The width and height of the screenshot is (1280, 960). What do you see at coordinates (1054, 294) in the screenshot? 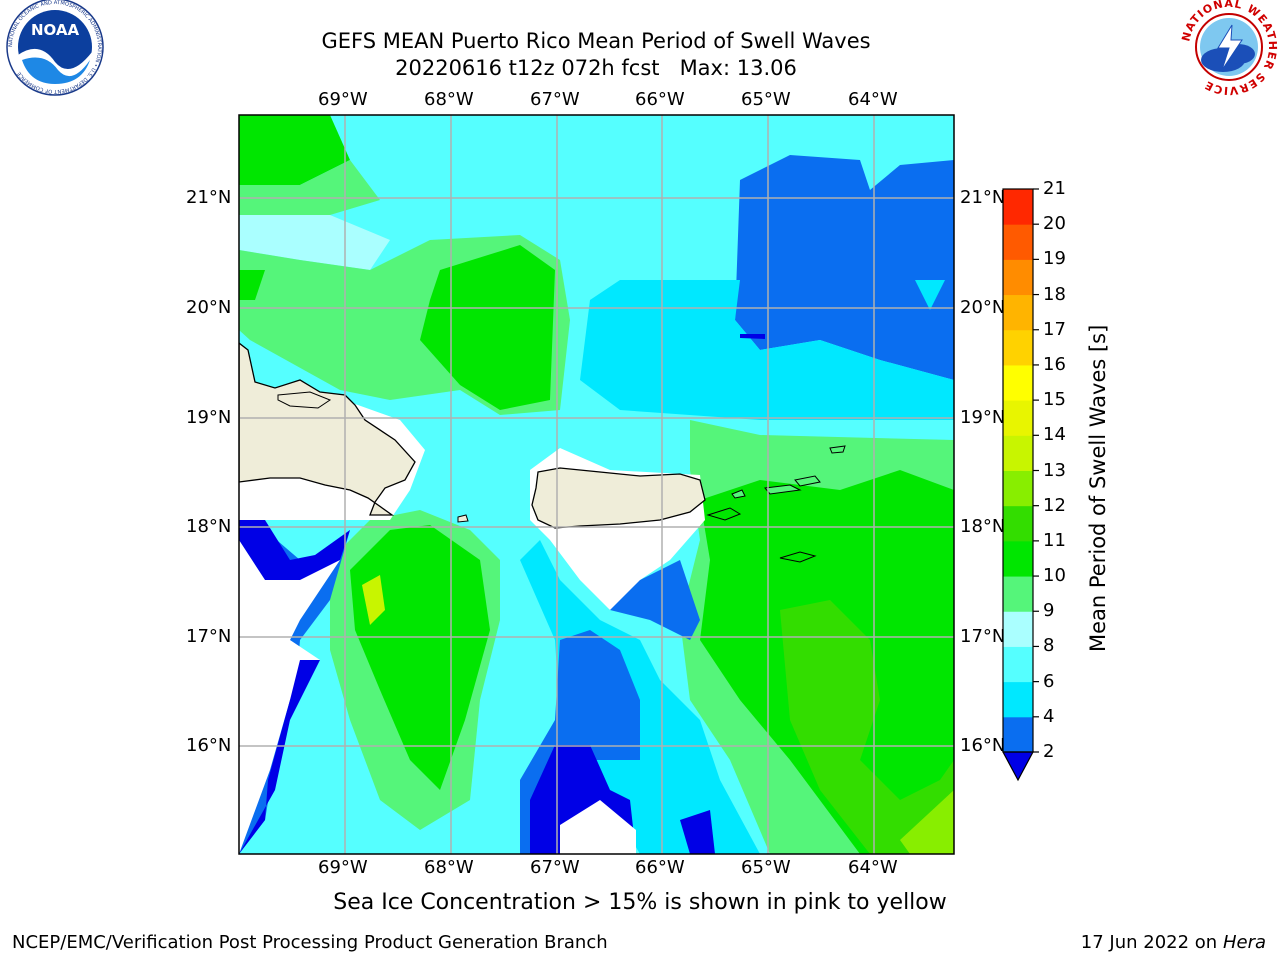
I see `colorbar-tick-label: 18` at bounding box center [1054, 294].